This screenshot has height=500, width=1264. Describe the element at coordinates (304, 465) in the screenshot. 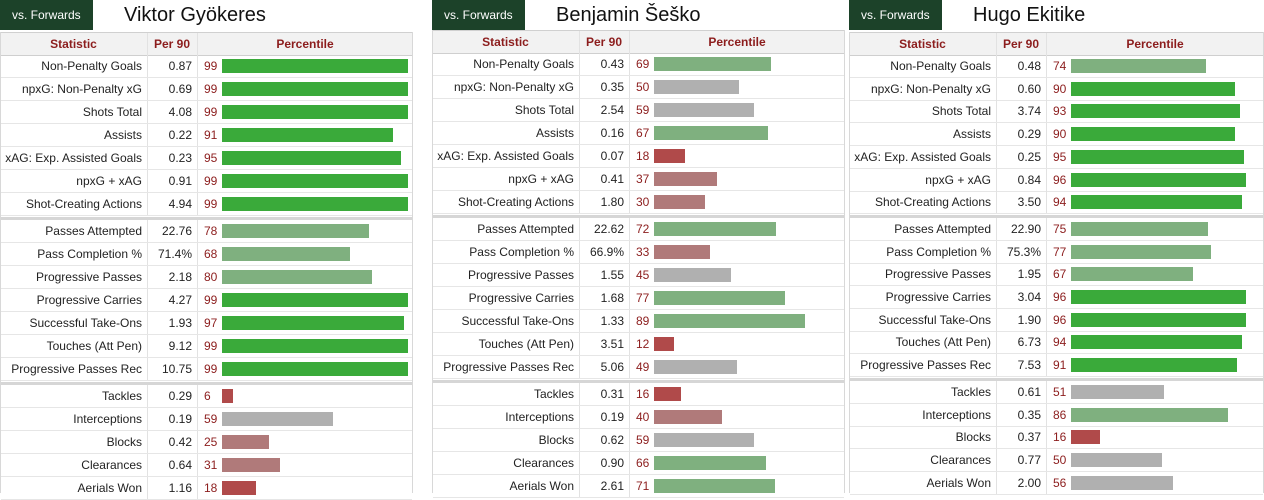

I see `percentile-cell: 31` at that location.